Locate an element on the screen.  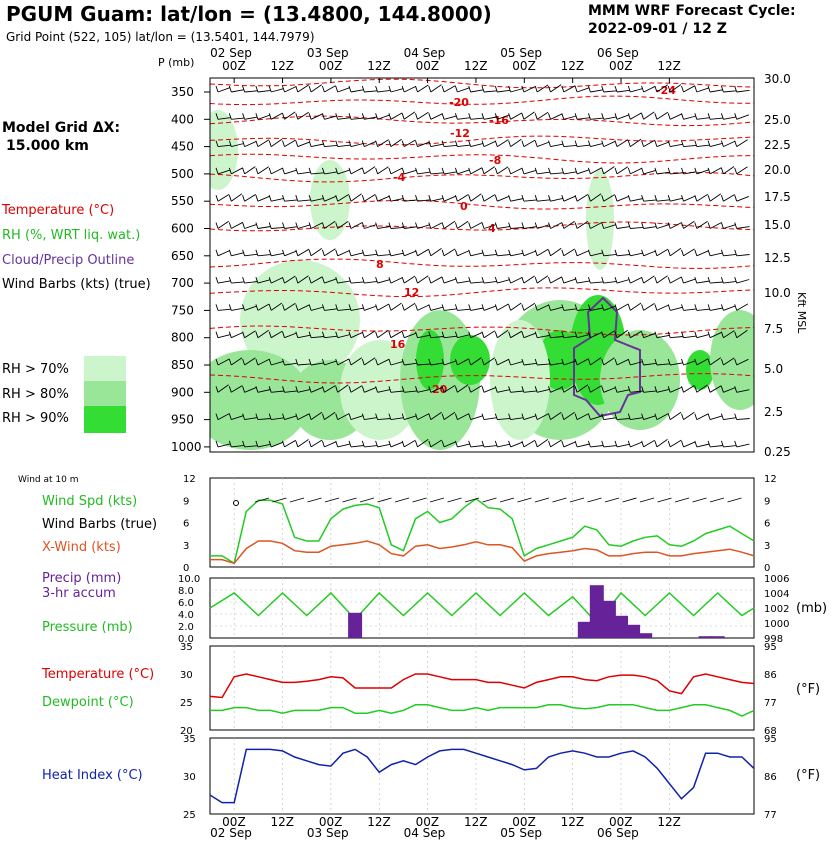
legend-rh90-label: RH > 90% is located at coordinates (35, 418).